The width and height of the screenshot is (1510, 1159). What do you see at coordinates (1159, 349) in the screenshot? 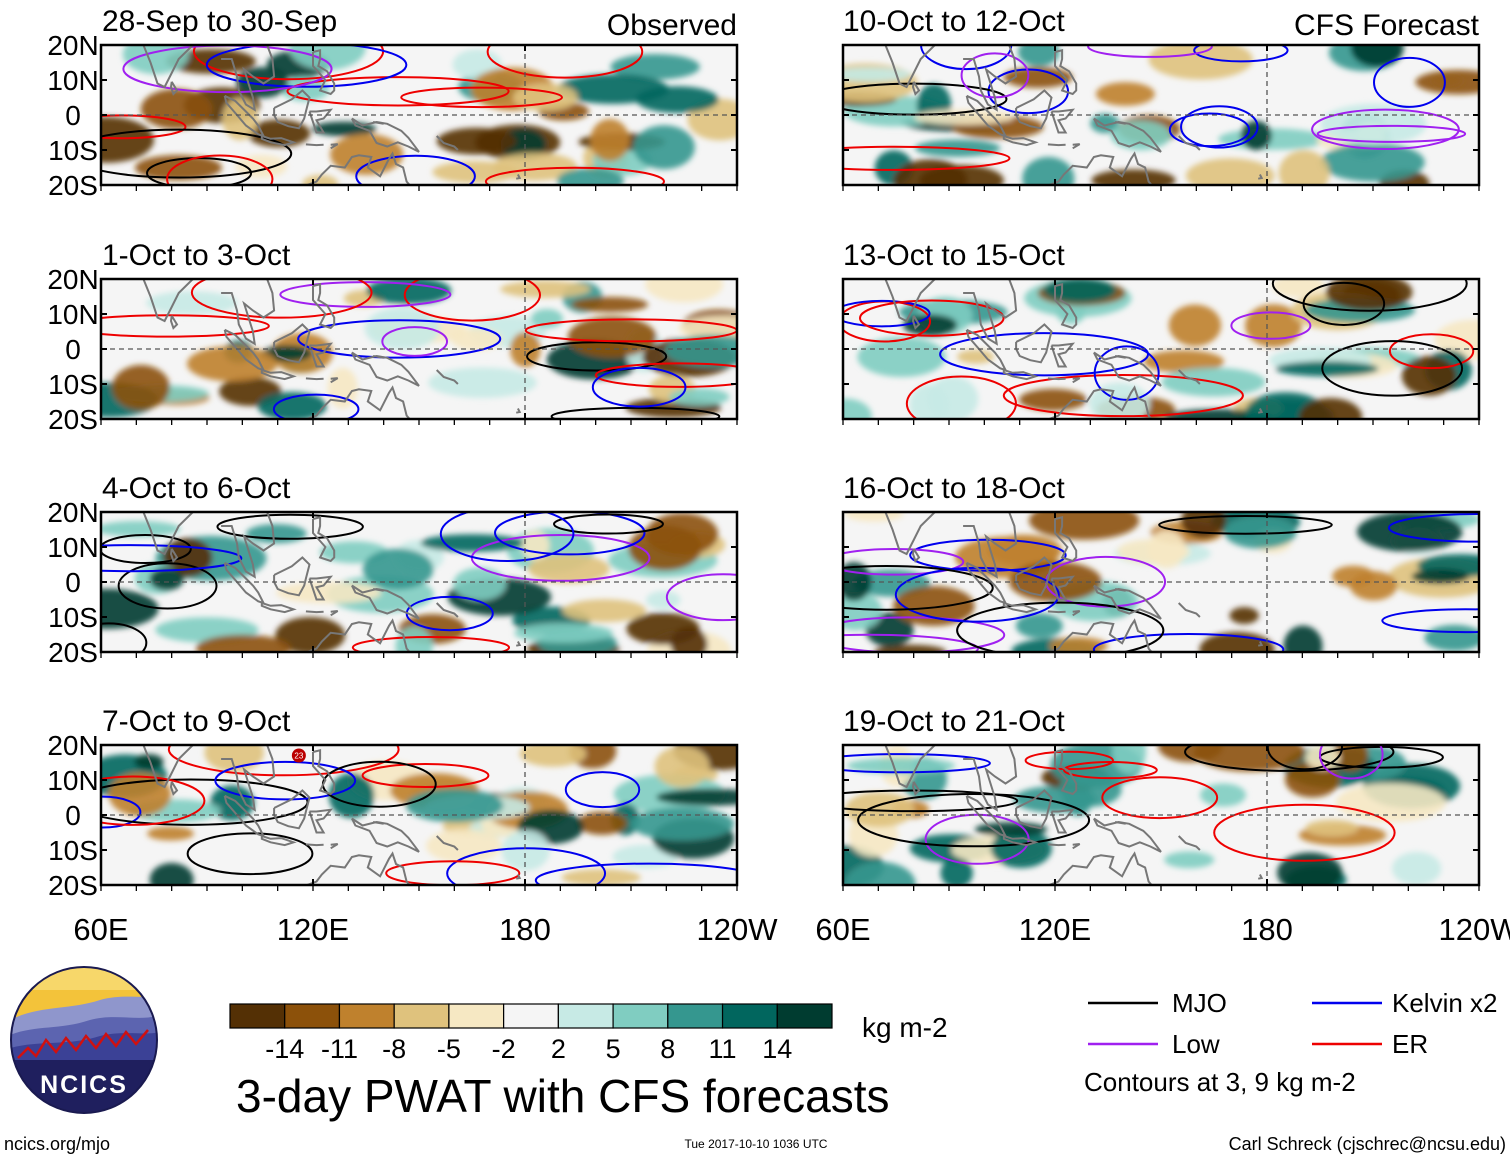
I see `contours` at bounding box center [1159, 349].